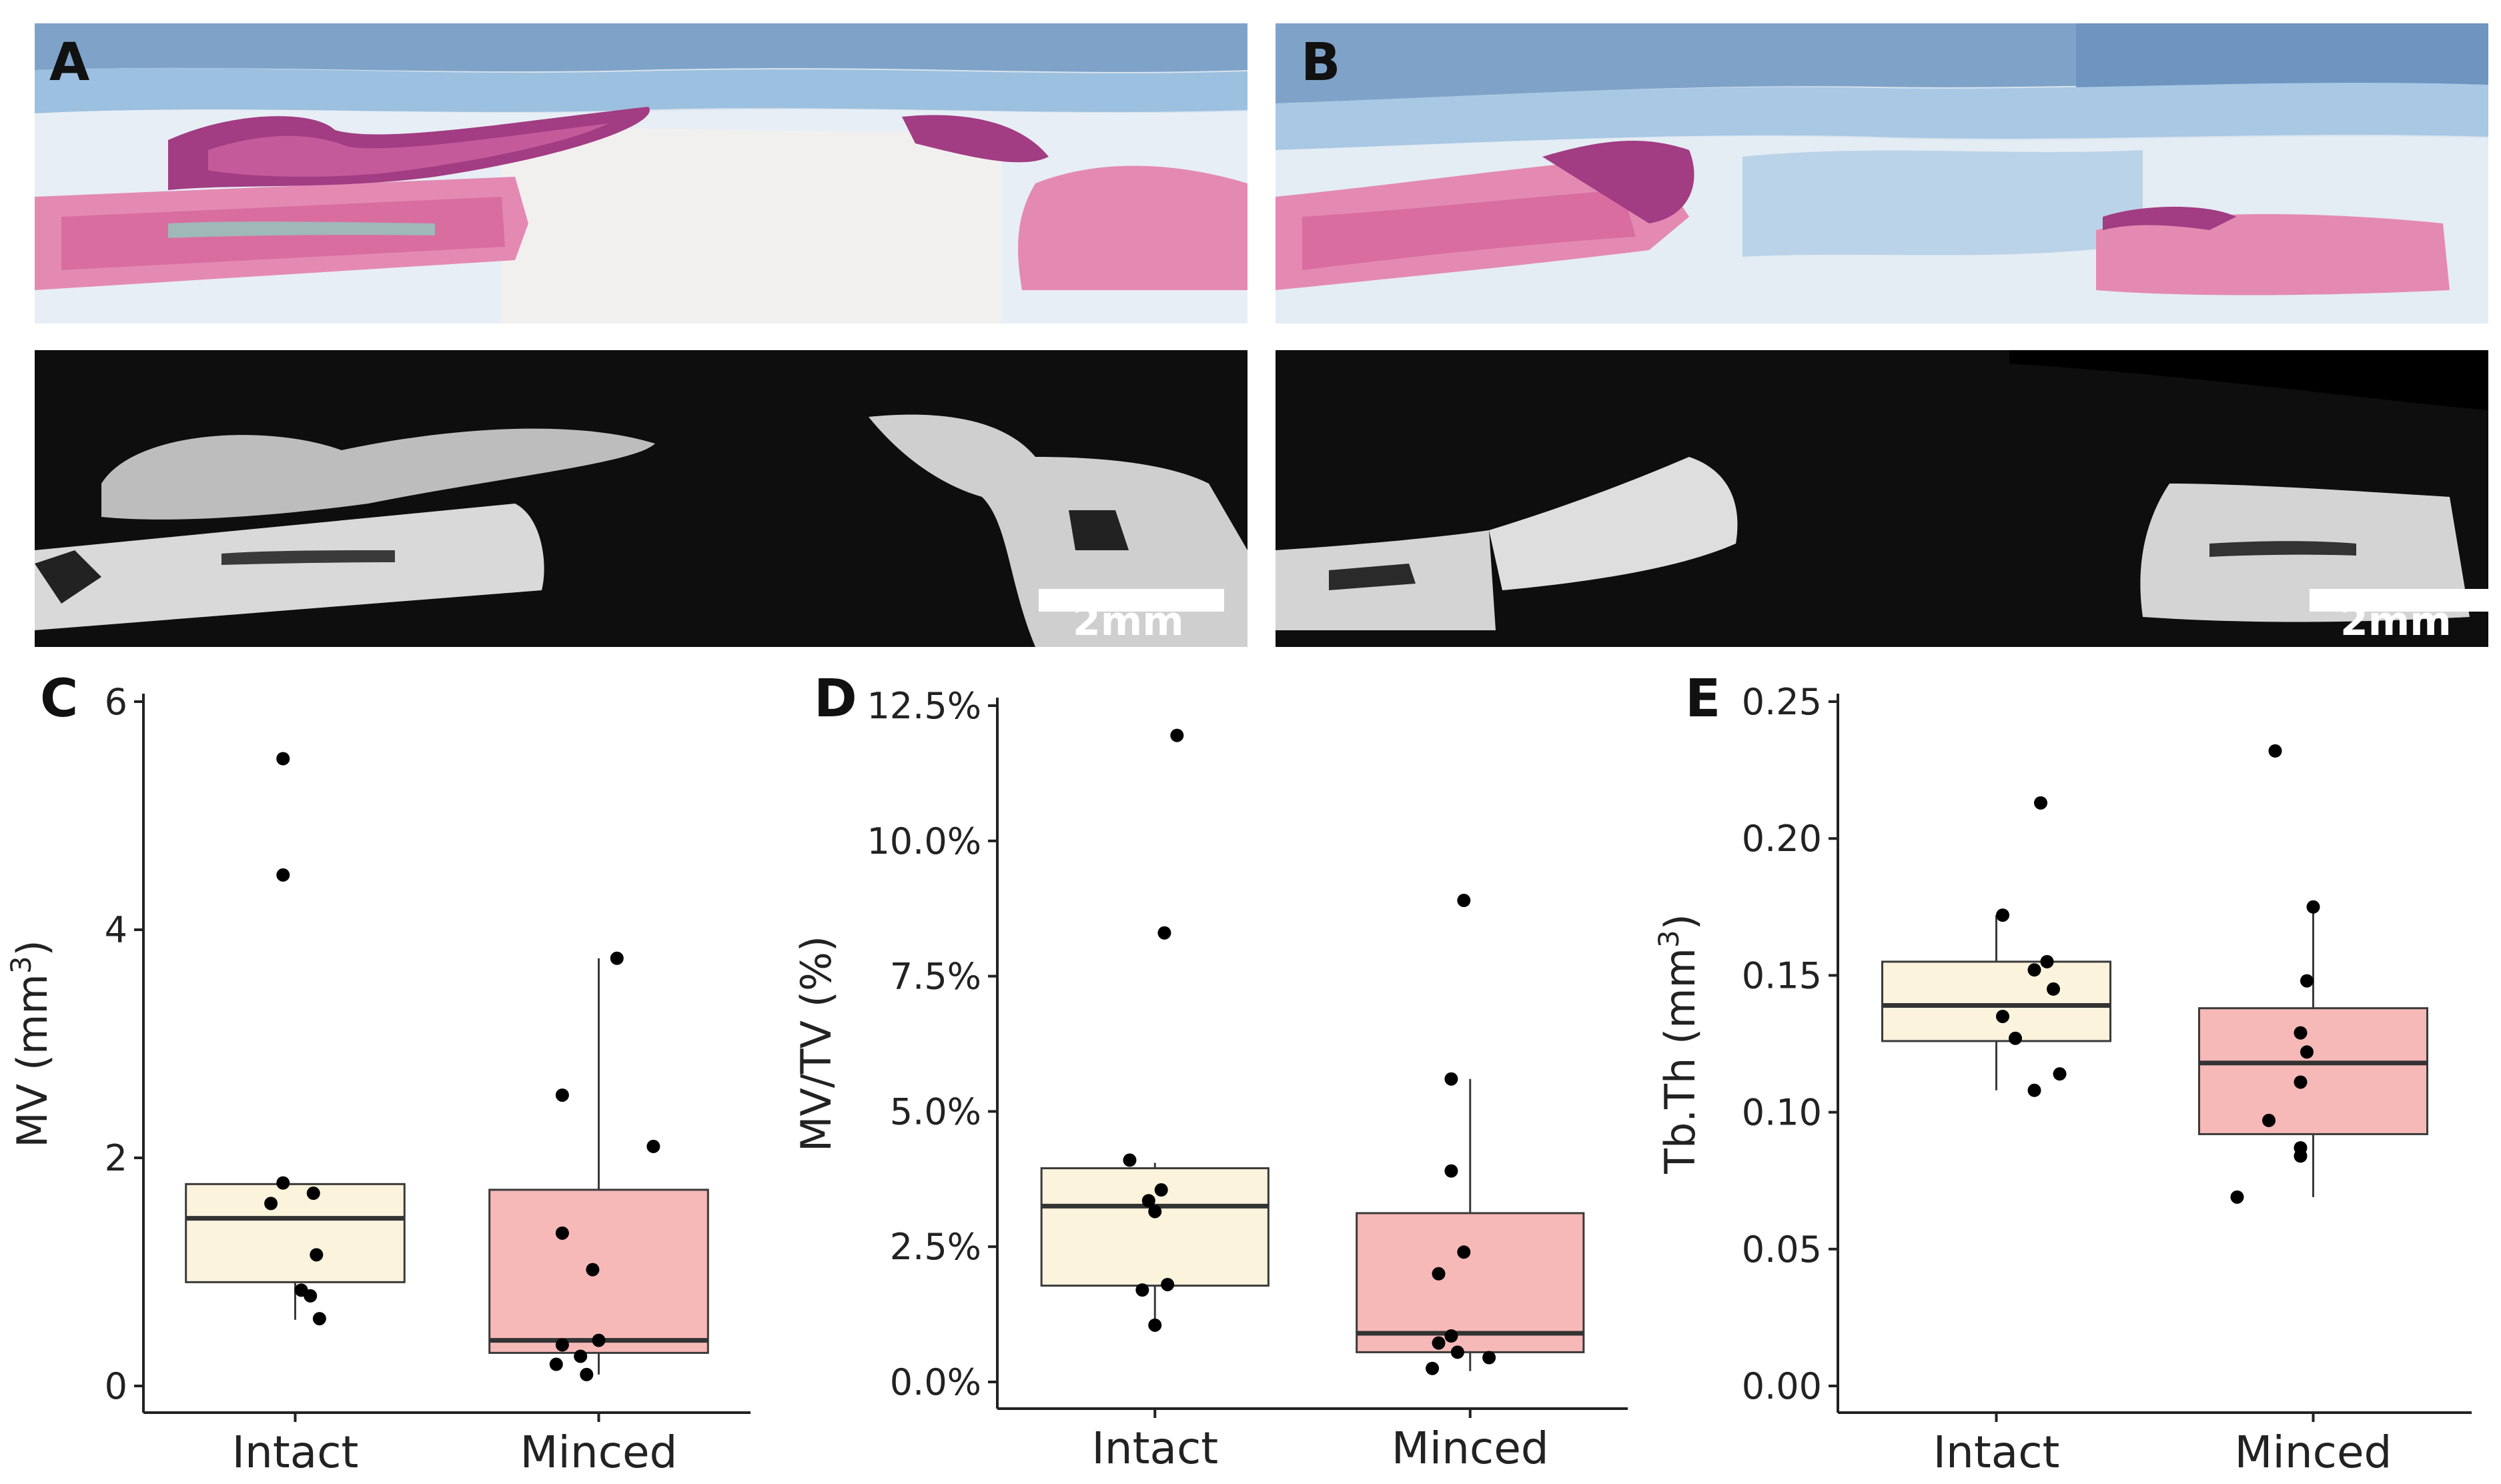 This screenshot has height=1484, width=2501. What do you see at coordinates (936, 1382) in the screenshot?
I see `y-tick-label: 0.0%` at bounding box center [936, 1382].